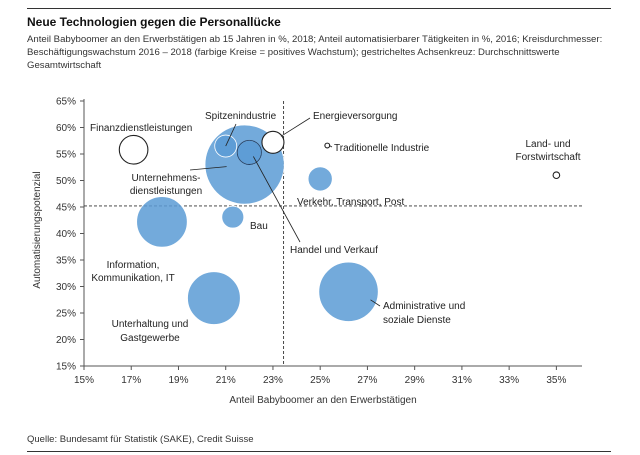  What do you see at coordinates (348, 291) in the screenshot?
I see `bubble-administrative-und-soziale-dienste` at bounding box center [348, 291].